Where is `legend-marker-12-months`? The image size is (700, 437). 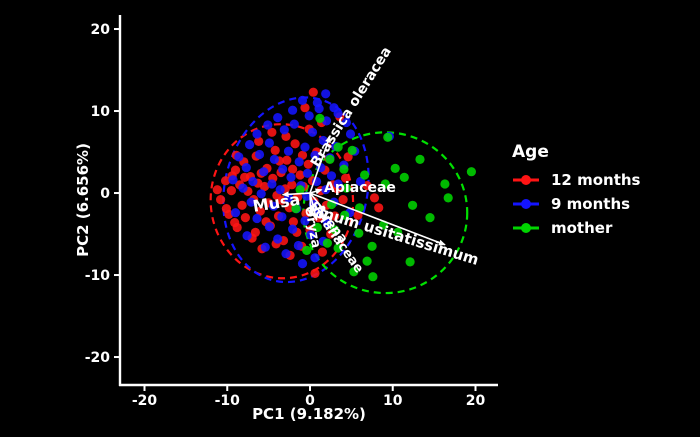
legend-marker-12-months is located at coordinates (526, 179).